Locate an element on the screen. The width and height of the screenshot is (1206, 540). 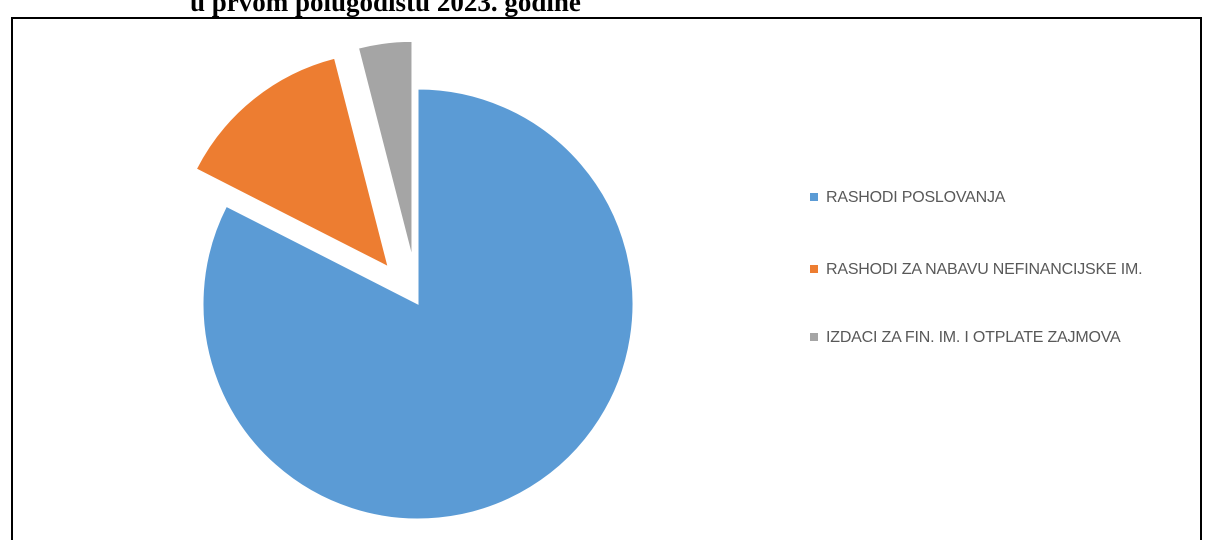
document-title: u prvom polugodištu 2023. godine is located at coordinates (385, 8).